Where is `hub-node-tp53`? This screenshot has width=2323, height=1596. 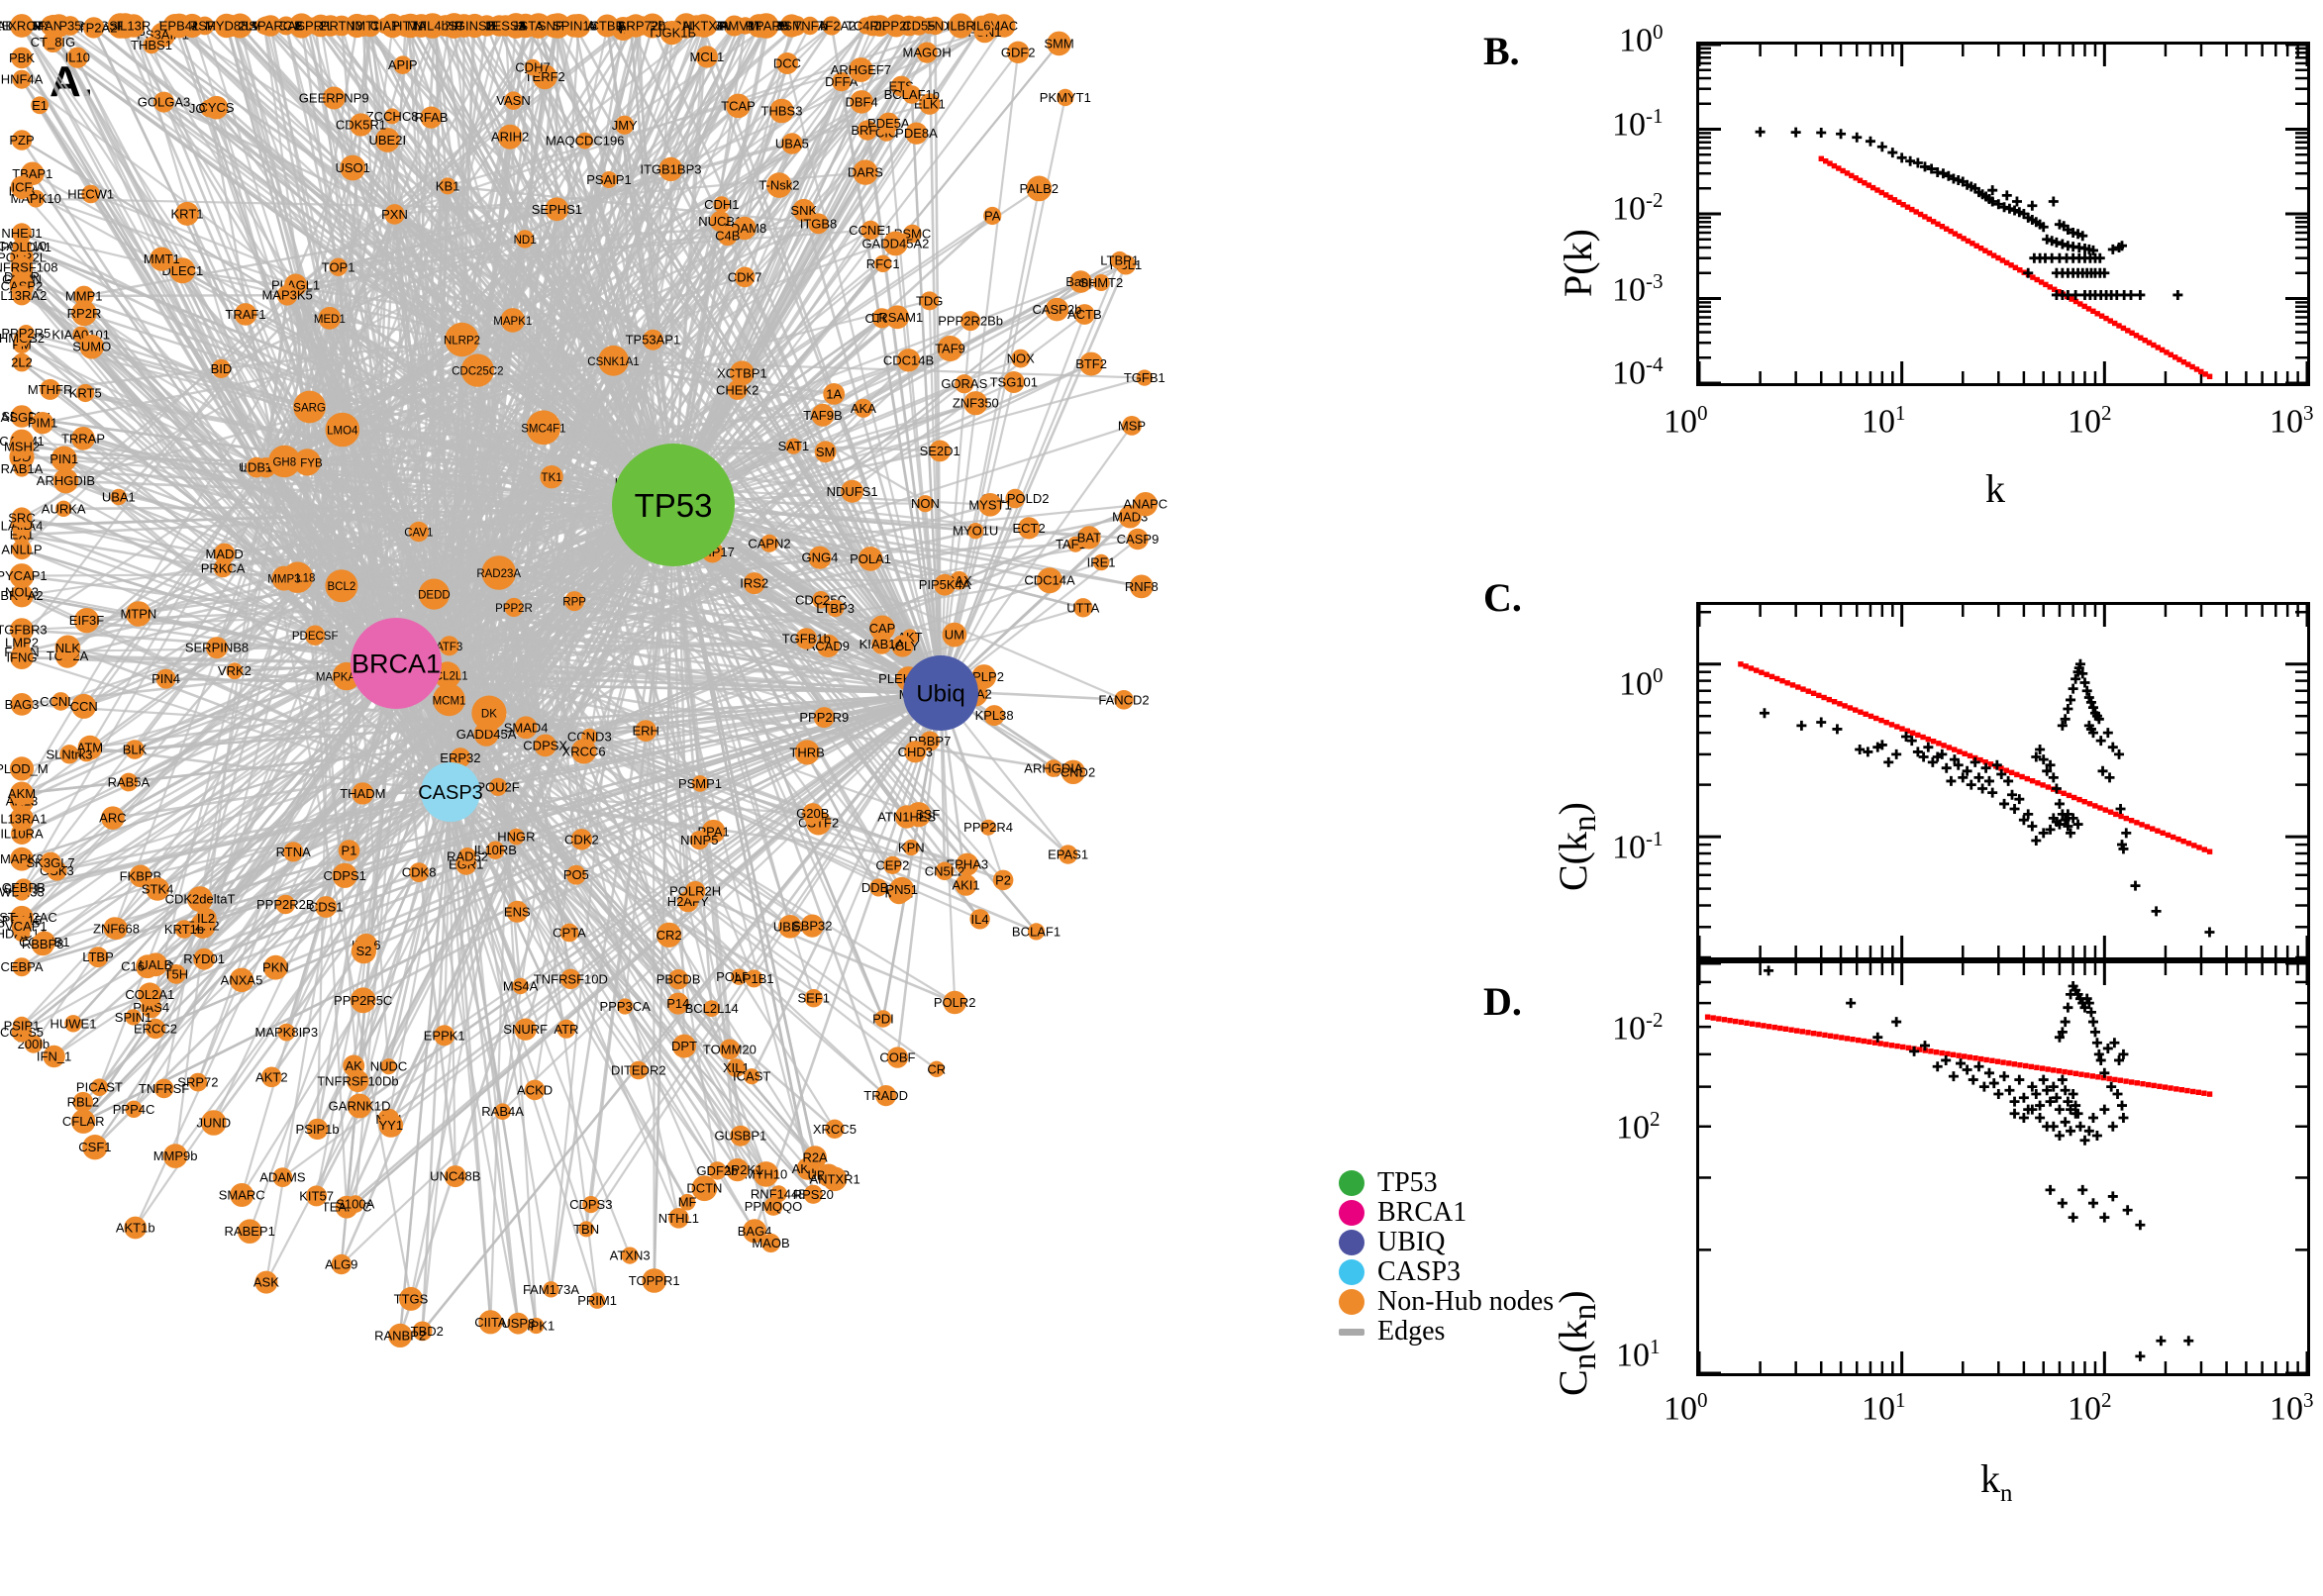 hub-node-tp53 is located at coordinates (674, 505).